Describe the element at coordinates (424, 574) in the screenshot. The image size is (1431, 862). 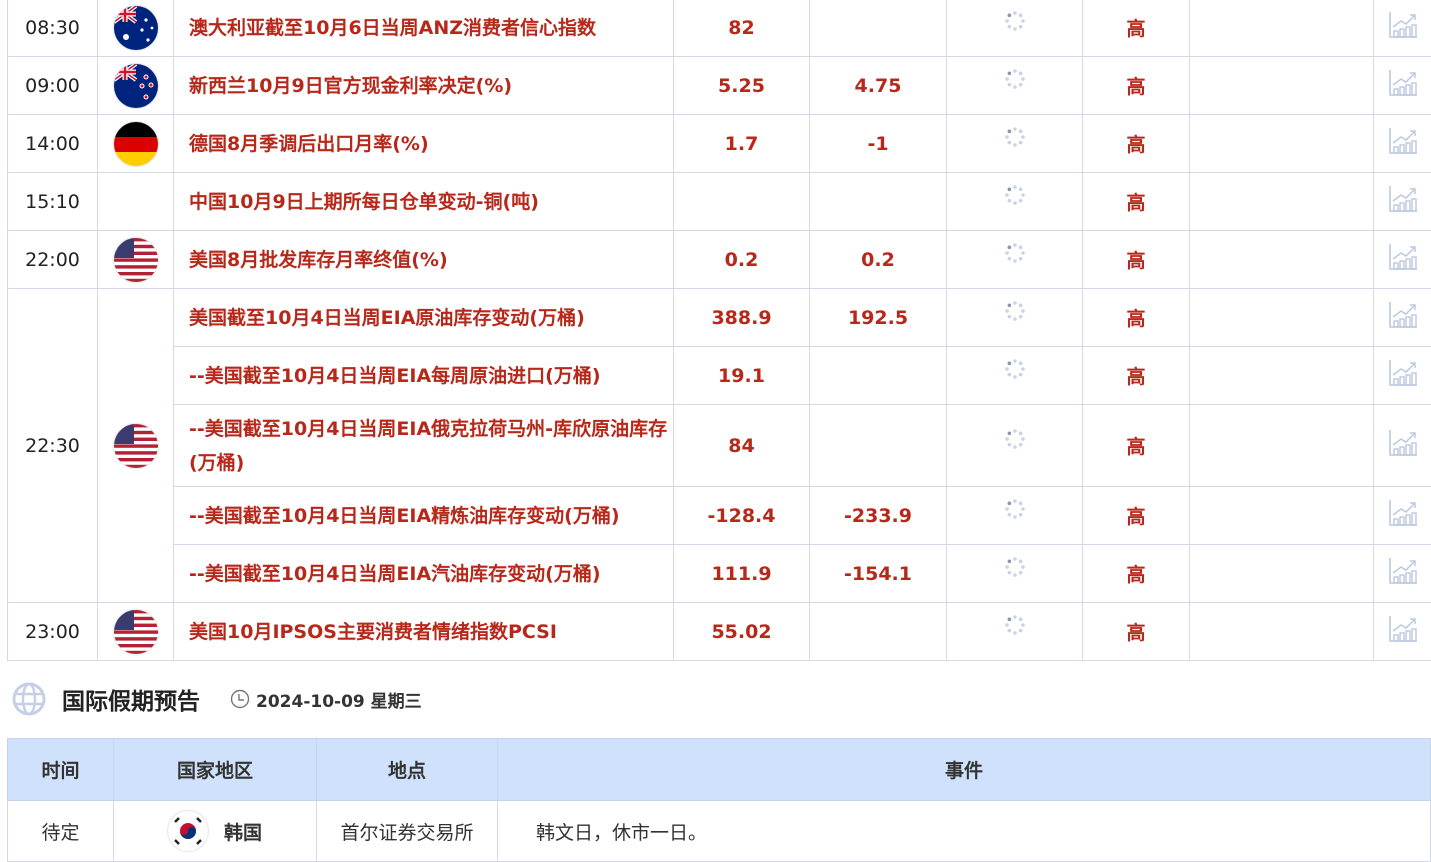
I see `event-name: --美国截至10月4日当周EIA汽油库存变动(万桶)` at that location.